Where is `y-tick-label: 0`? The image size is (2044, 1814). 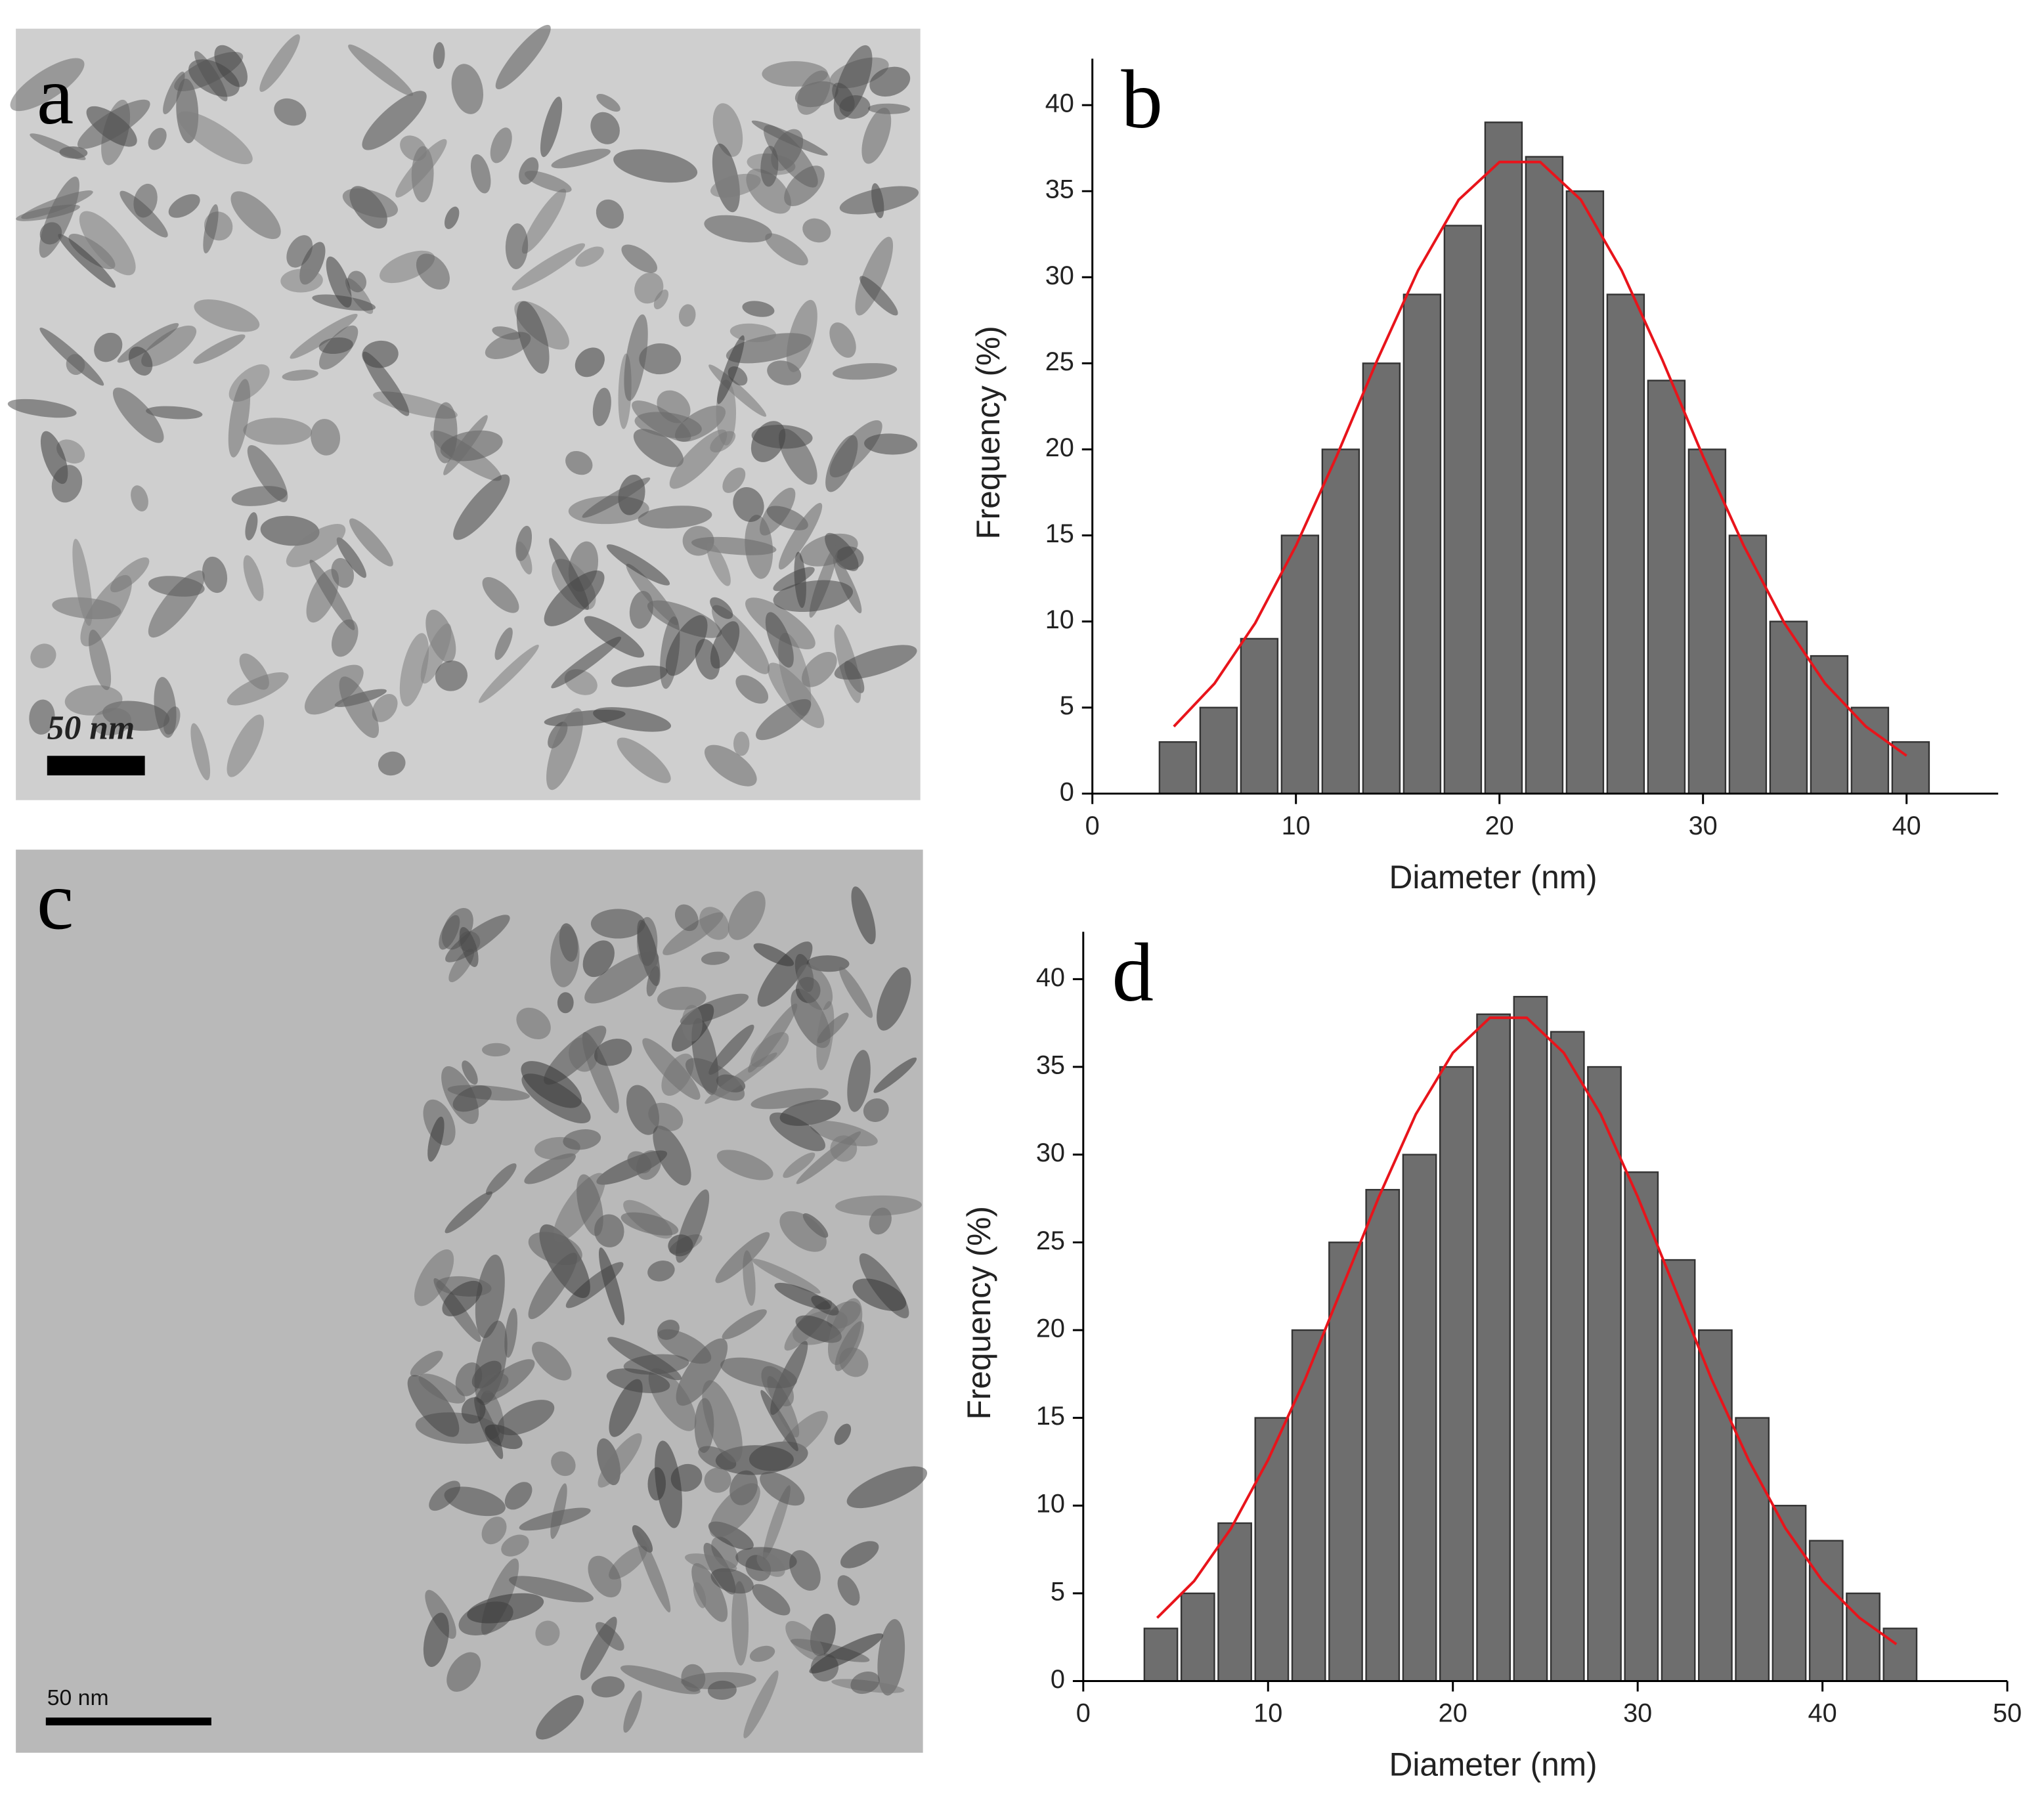 y-tick-label: 0 is located at coordinates (1058, 1679).